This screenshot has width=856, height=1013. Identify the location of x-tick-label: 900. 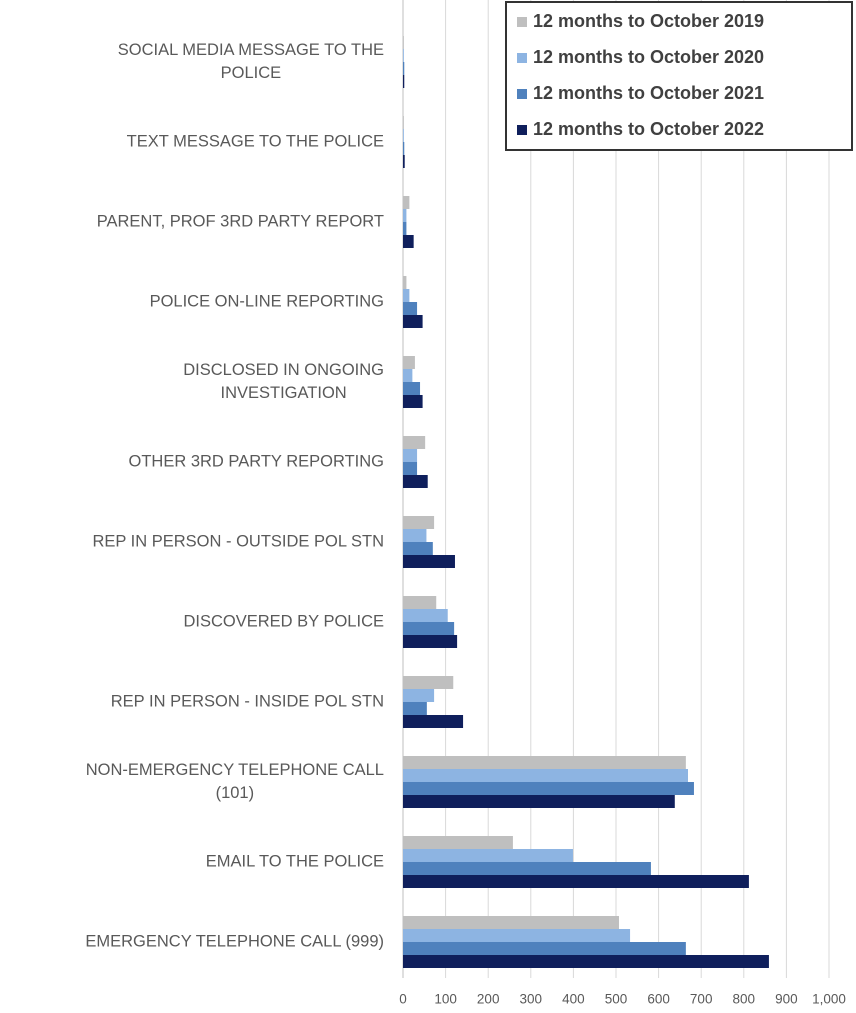
(786, 999).